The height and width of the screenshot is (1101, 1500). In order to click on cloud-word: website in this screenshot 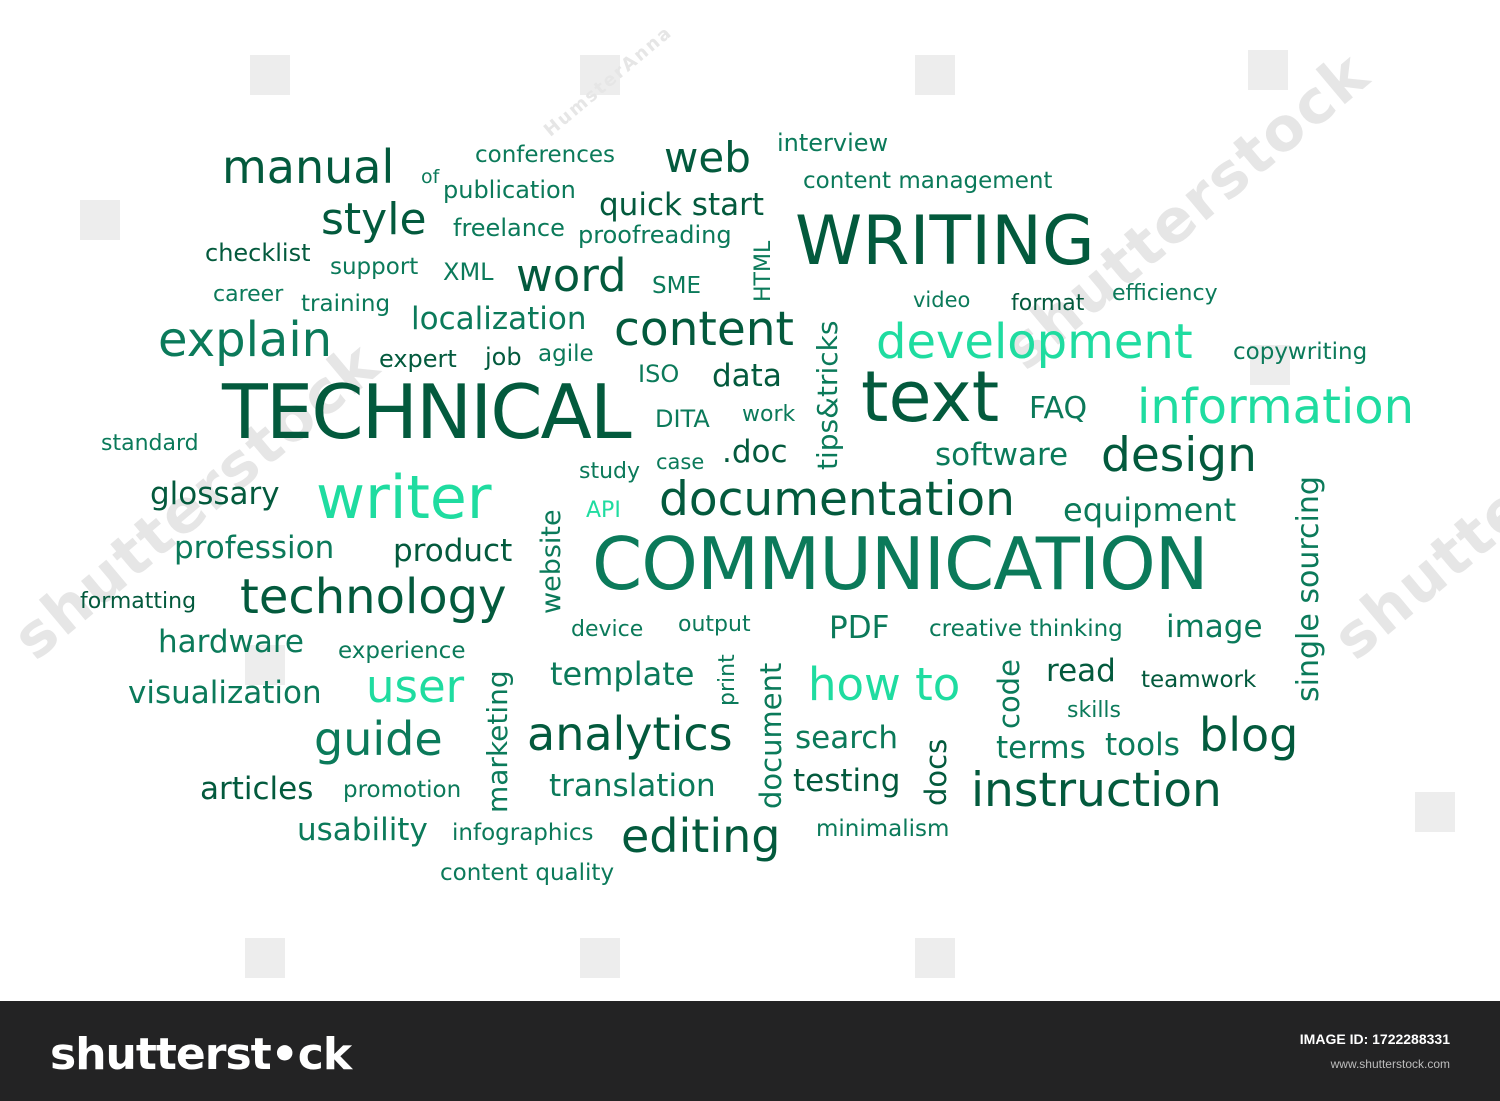, I will do `click(551, 561)`.